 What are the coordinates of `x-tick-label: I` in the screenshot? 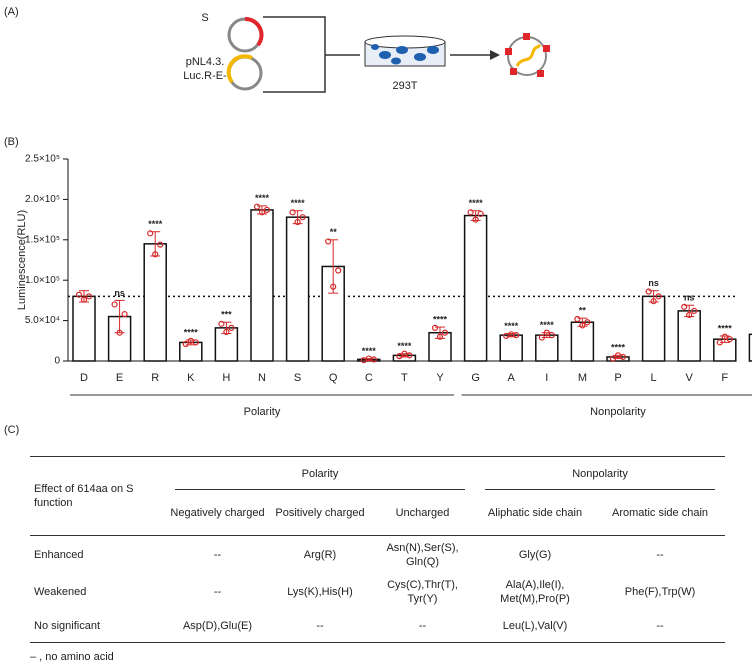 It's located at (546, 378).